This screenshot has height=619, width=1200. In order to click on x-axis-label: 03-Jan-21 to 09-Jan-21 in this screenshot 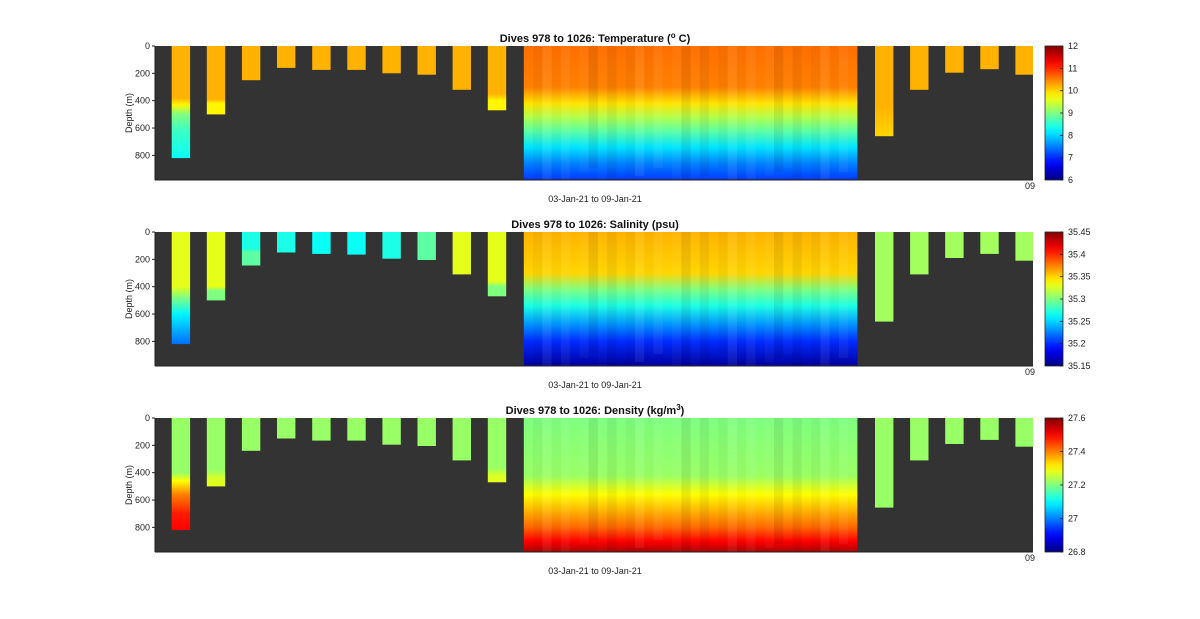, I will do `click(595, 571)`.